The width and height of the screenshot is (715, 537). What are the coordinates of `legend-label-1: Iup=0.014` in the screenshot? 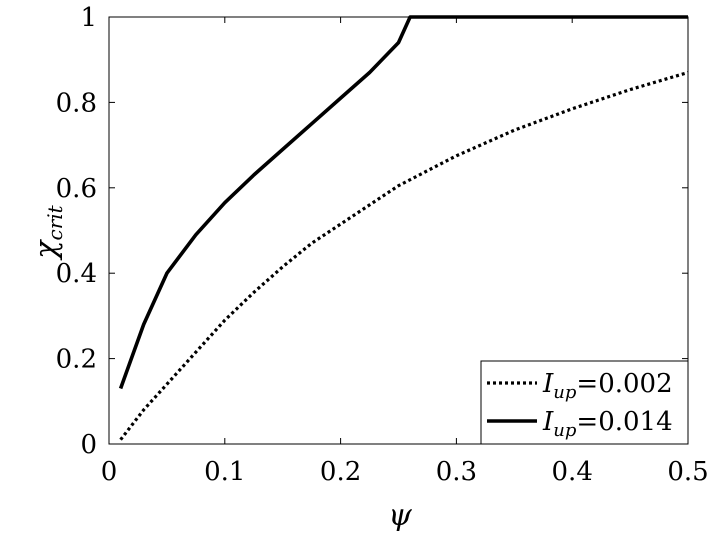 It's located at (607, 424).